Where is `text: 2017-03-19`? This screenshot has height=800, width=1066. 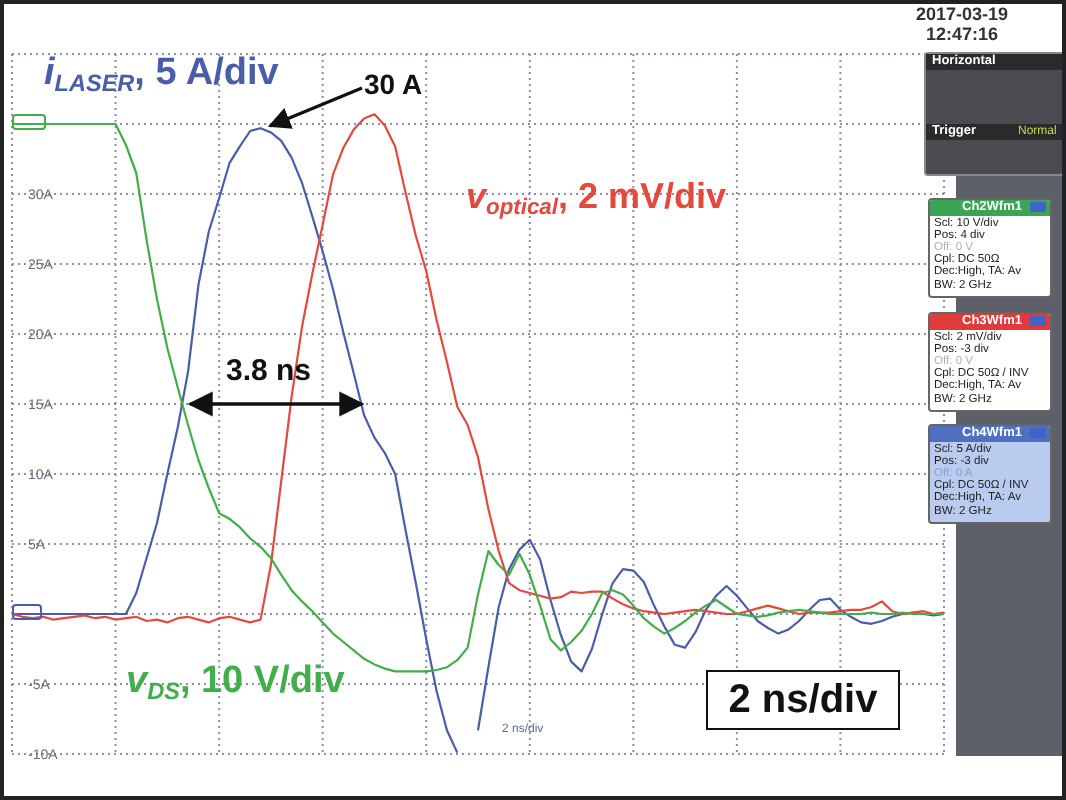 text: 2017-03-19 is located at coordinates (962, 14).